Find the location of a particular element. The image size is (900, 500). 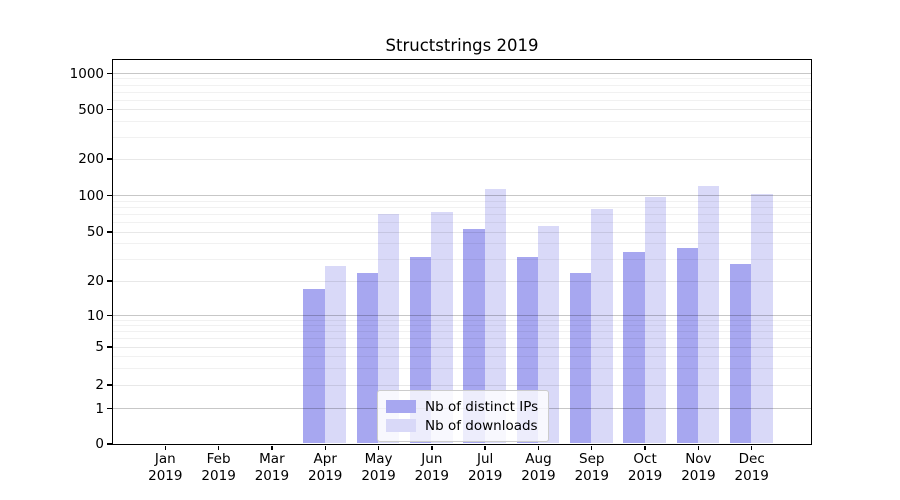

bar-distinct-ips-nov is located at coordinates (687, 345).